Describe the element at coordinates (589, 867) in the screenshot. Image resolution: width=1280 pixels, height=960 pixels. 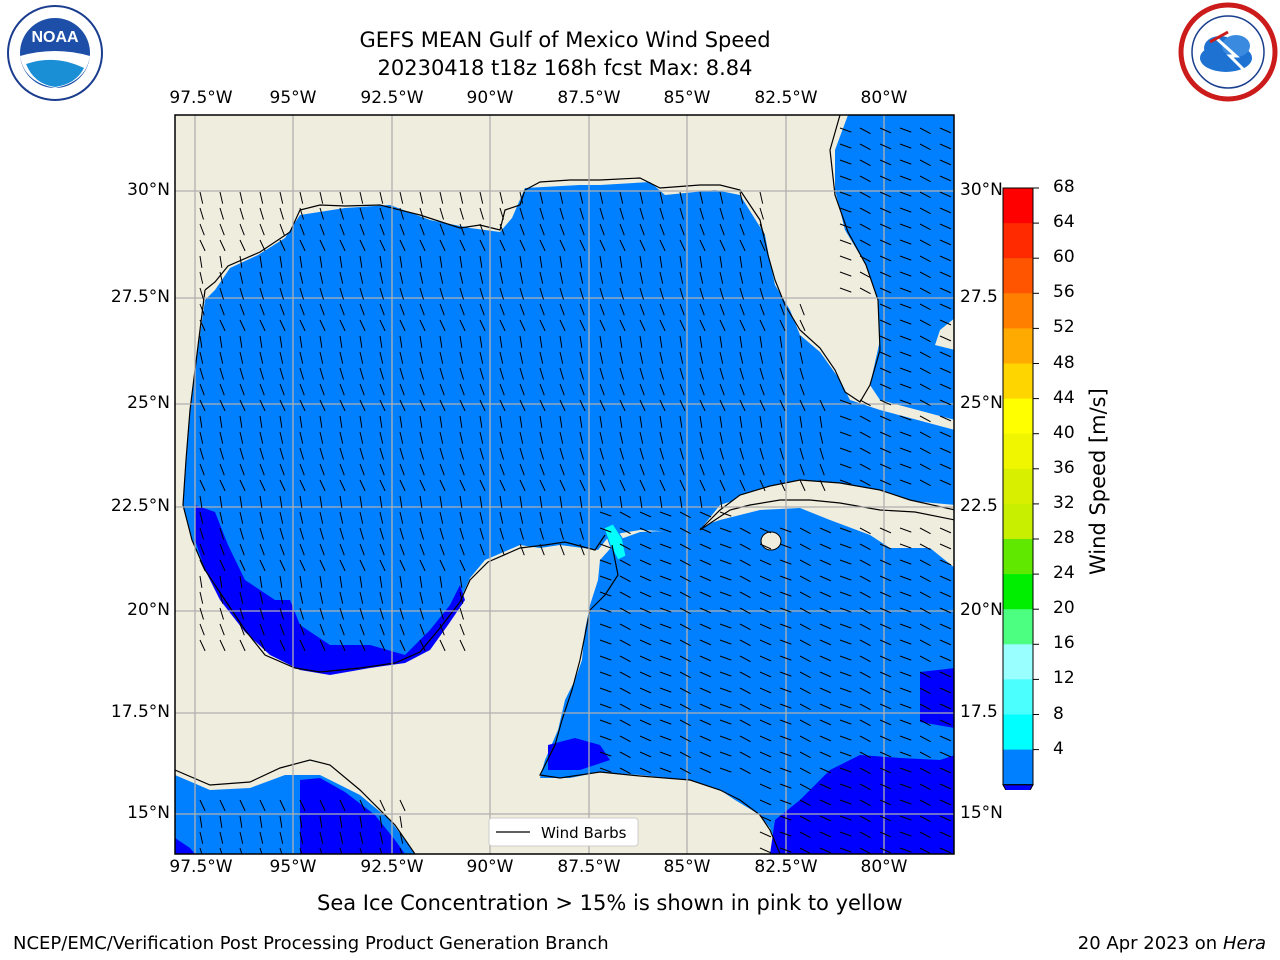
I see `lon-label-bot: 87.5°W` at that location.